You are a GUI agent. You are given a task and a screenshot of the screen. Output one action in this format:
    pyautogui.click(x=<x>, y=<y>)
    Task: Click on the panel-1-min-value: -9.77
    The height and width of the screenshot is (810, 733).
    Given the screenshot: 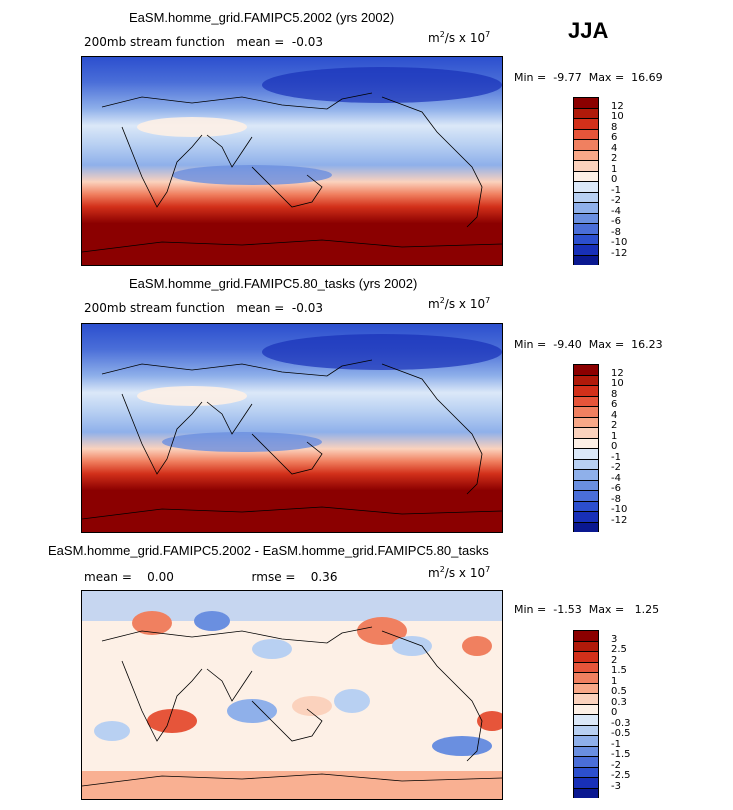 What is the action you would take?
    pyautogui.click(x=567, y=77)
    